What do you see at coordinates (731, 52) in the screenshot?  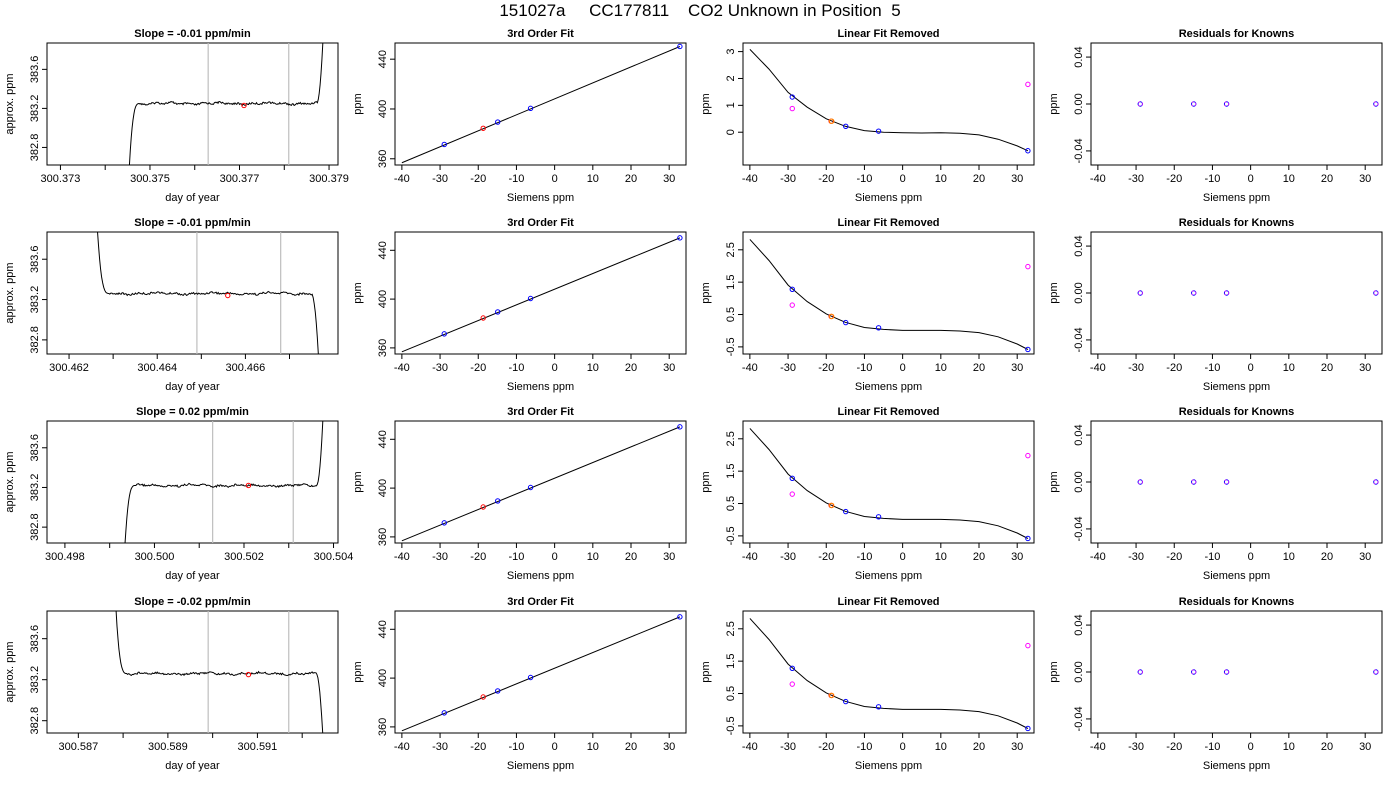 I see `y-tick-label: 3` at bounding box center [731, 52].